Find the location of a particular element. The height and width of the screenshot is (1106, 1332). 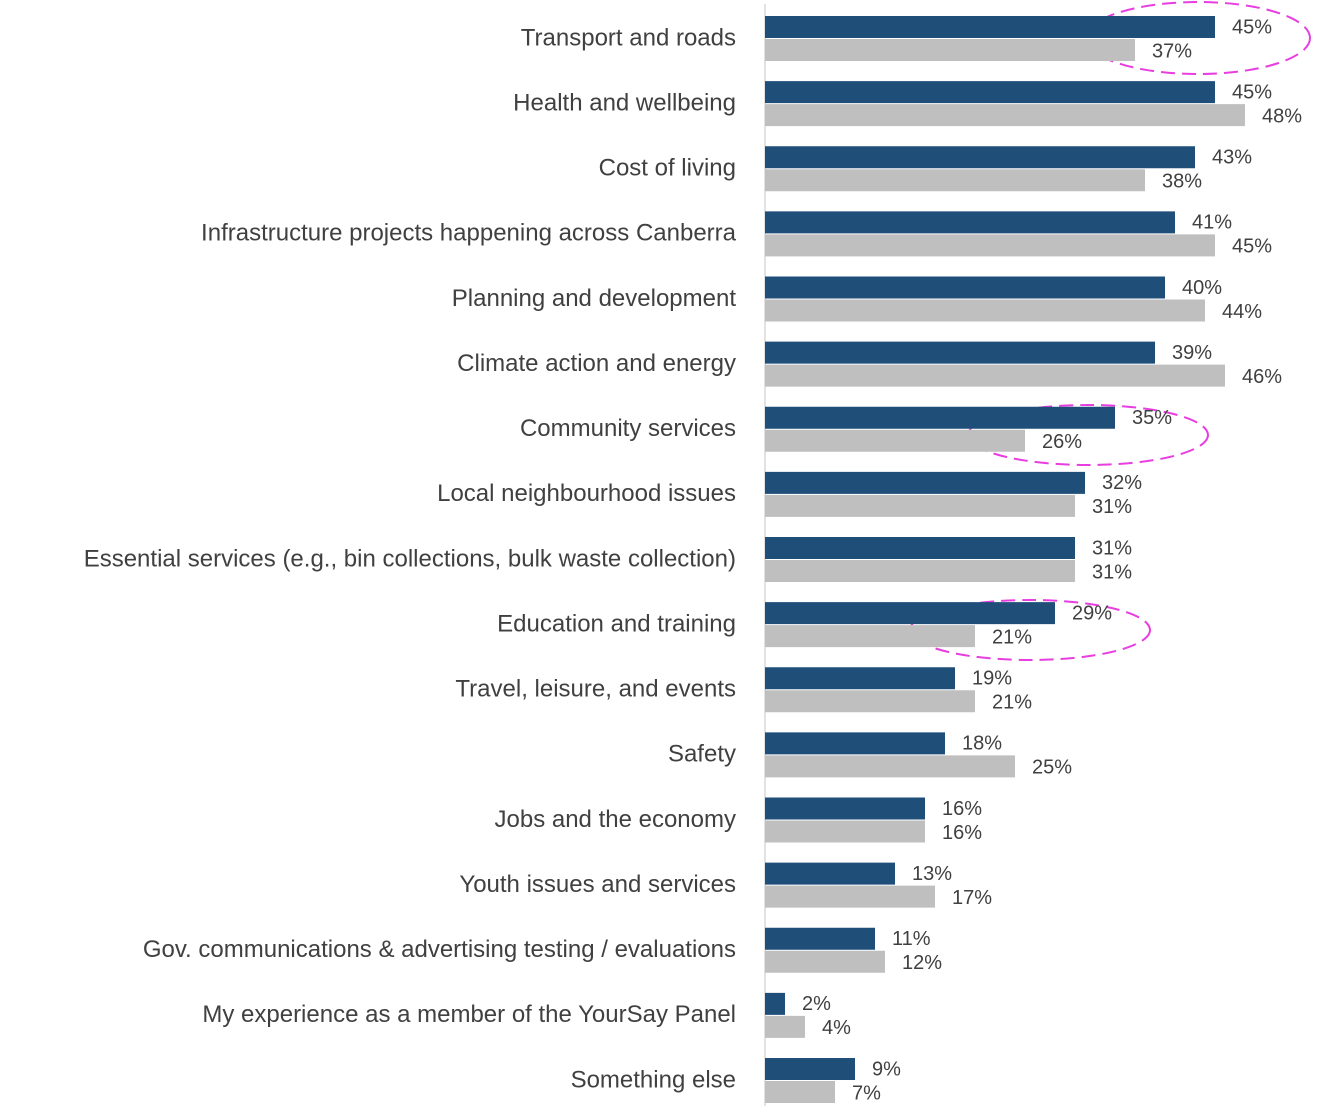

category-label: Something else is located at coordinates (653, 1079).